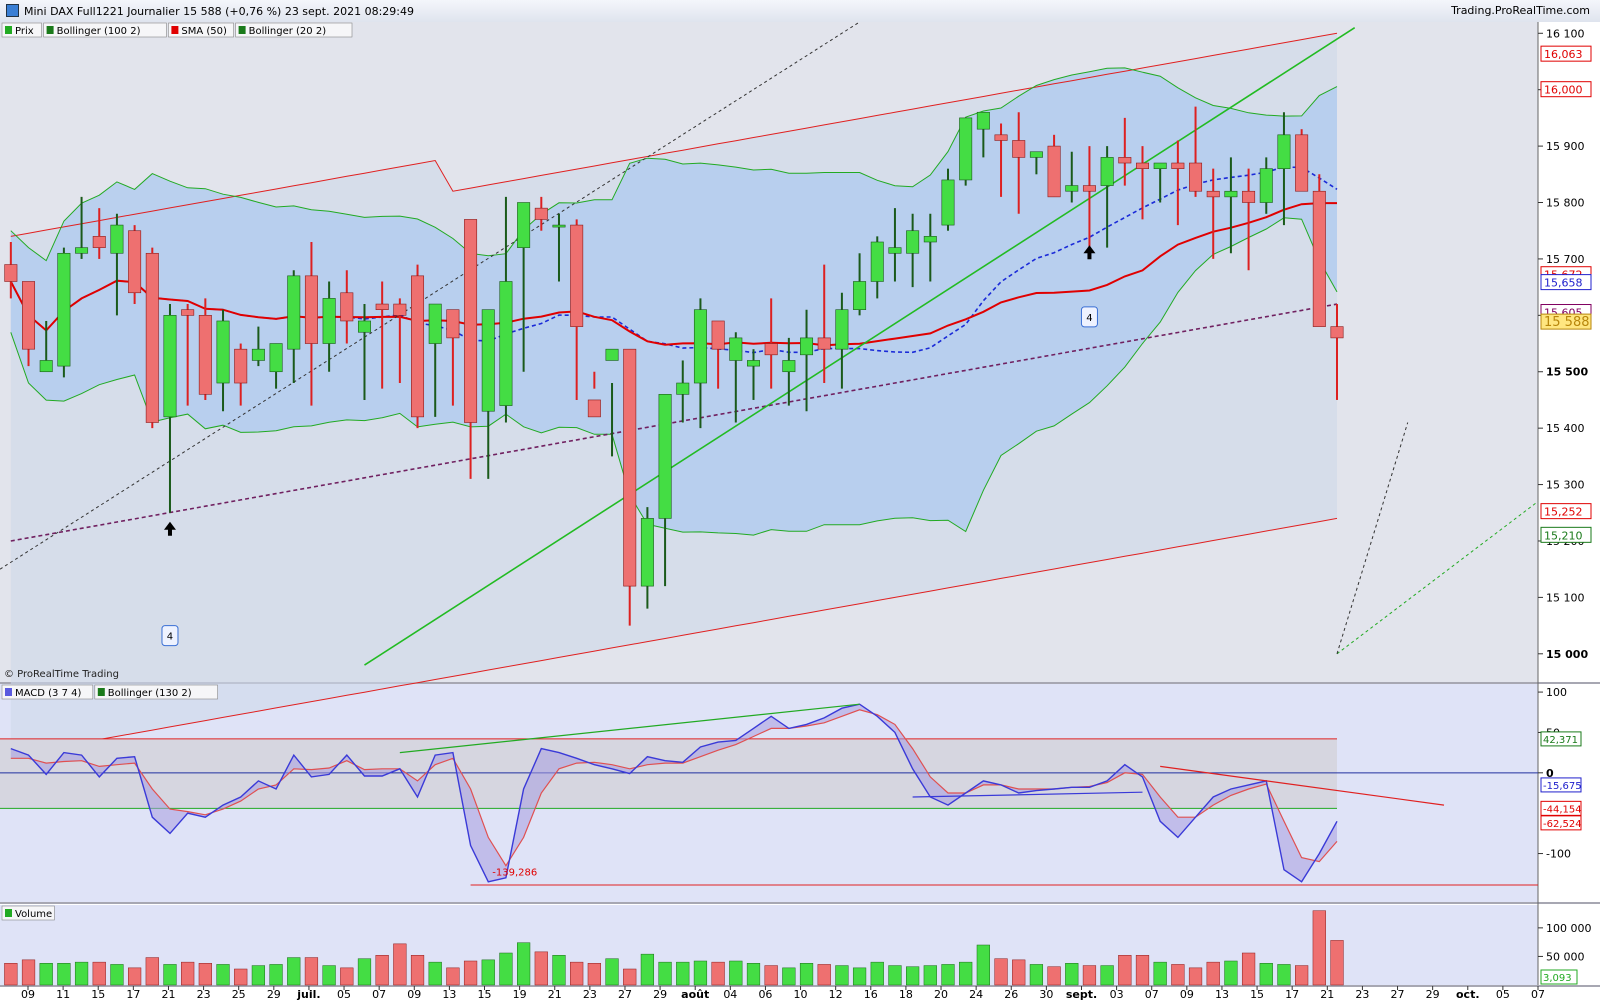  I want to click on macd-legend-item, so click(47, 692).